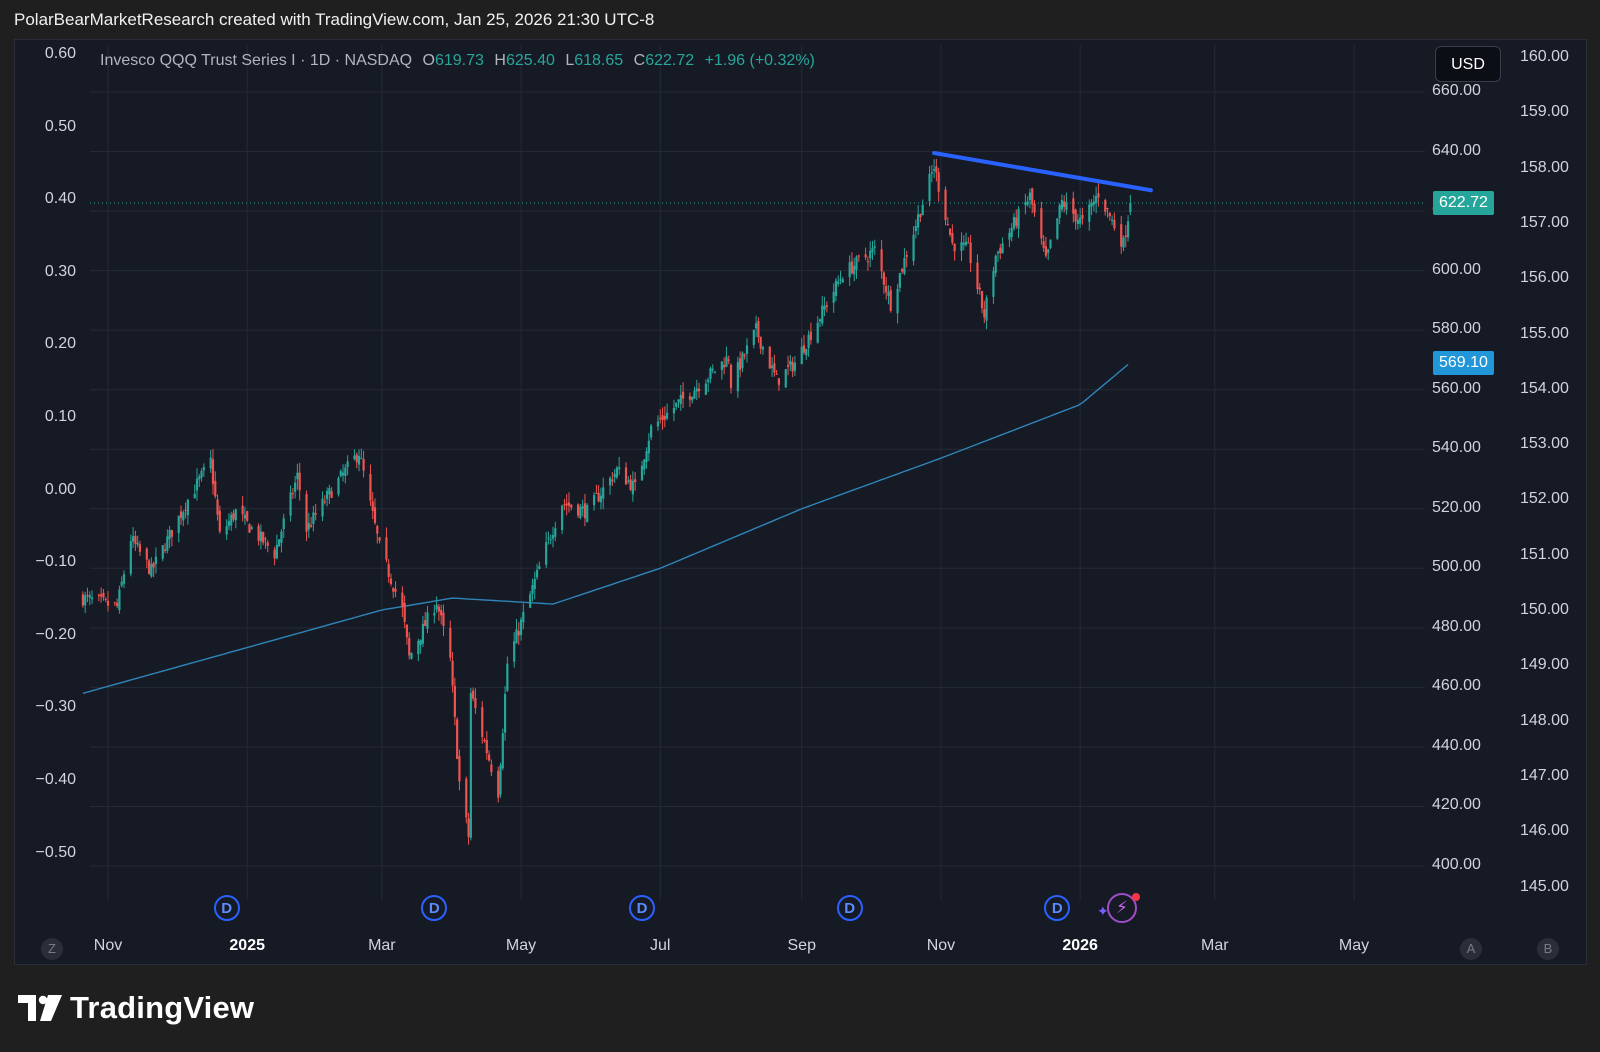 This screenshot has height=1052, width=1600. I want to click on price-axis-label: 560.00, so click(1456, 388).